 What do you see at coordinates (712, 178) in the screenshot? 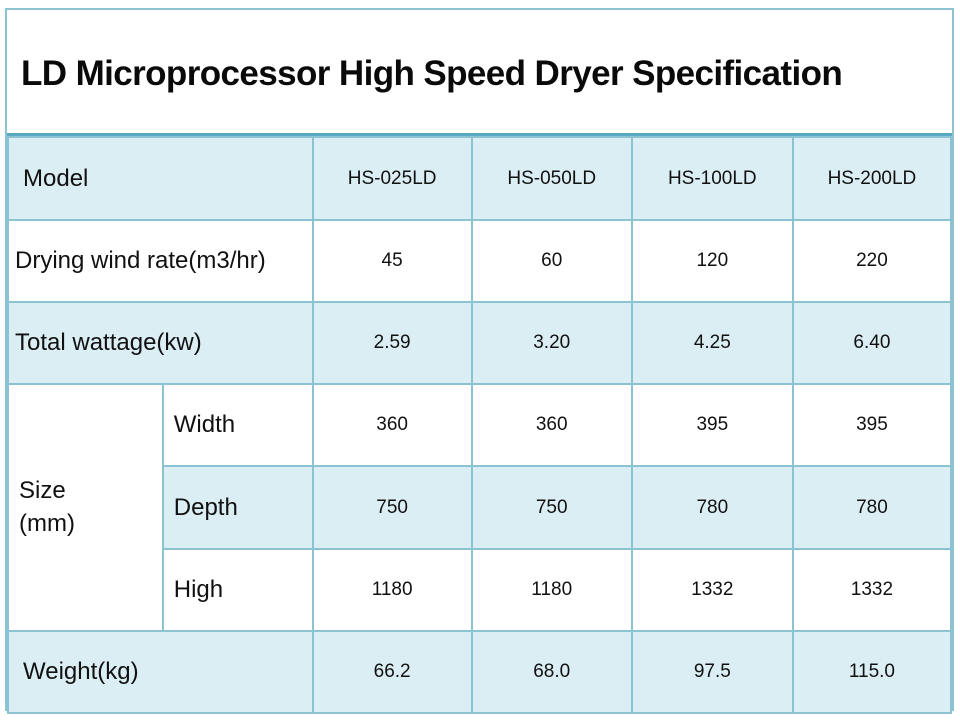
I see `model-column-header: HS-100LD` at bounding box center [712, 178].